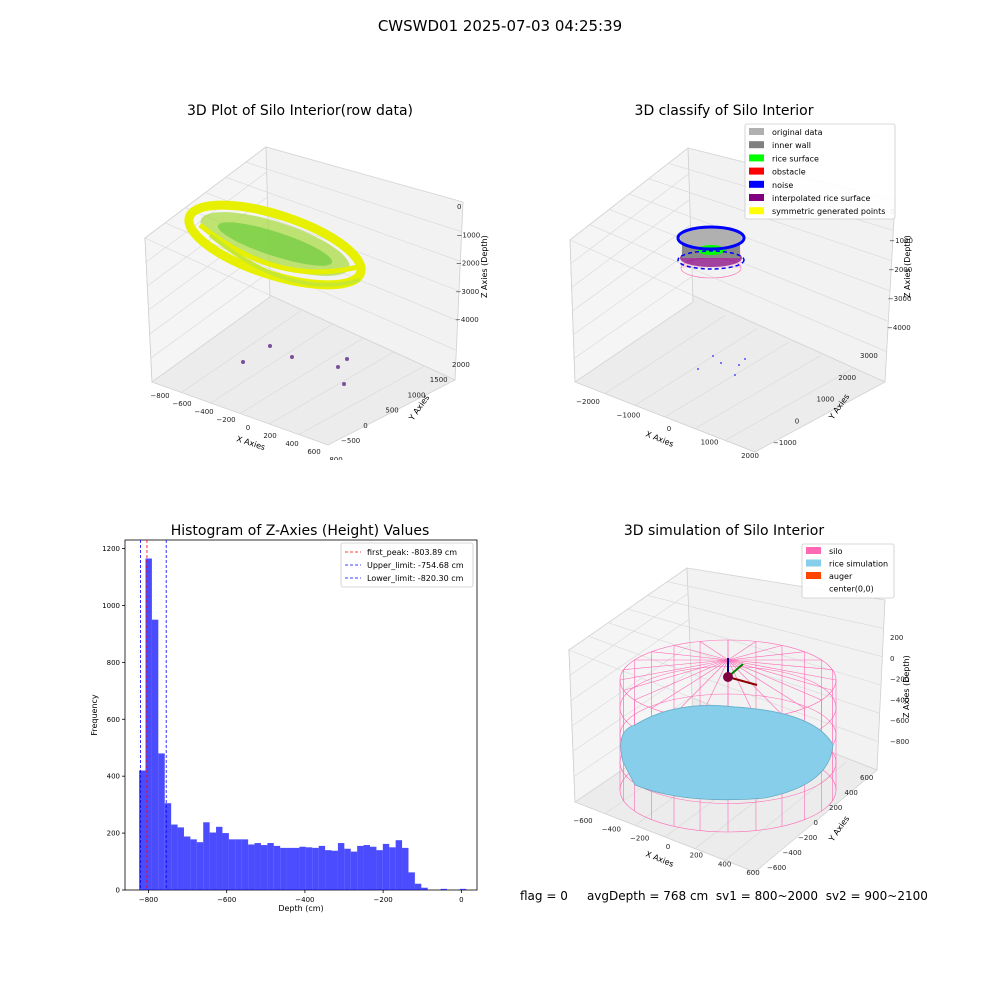 The width and height of the screenshot is (1000, 1000). I want to click on y-tick-label: 800, so click(113, 663).